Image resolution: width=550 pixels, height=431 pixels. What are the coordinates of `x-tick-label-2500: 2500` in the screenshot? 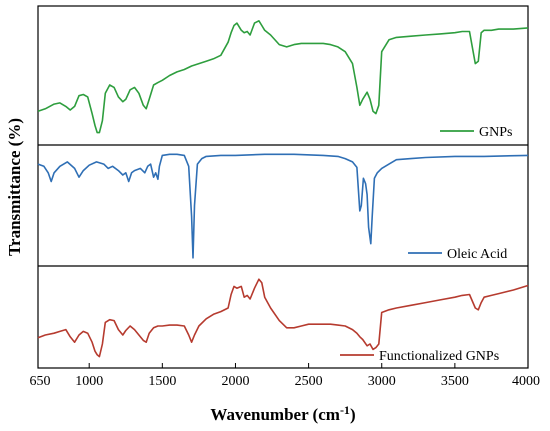 It's located at (309, 381).